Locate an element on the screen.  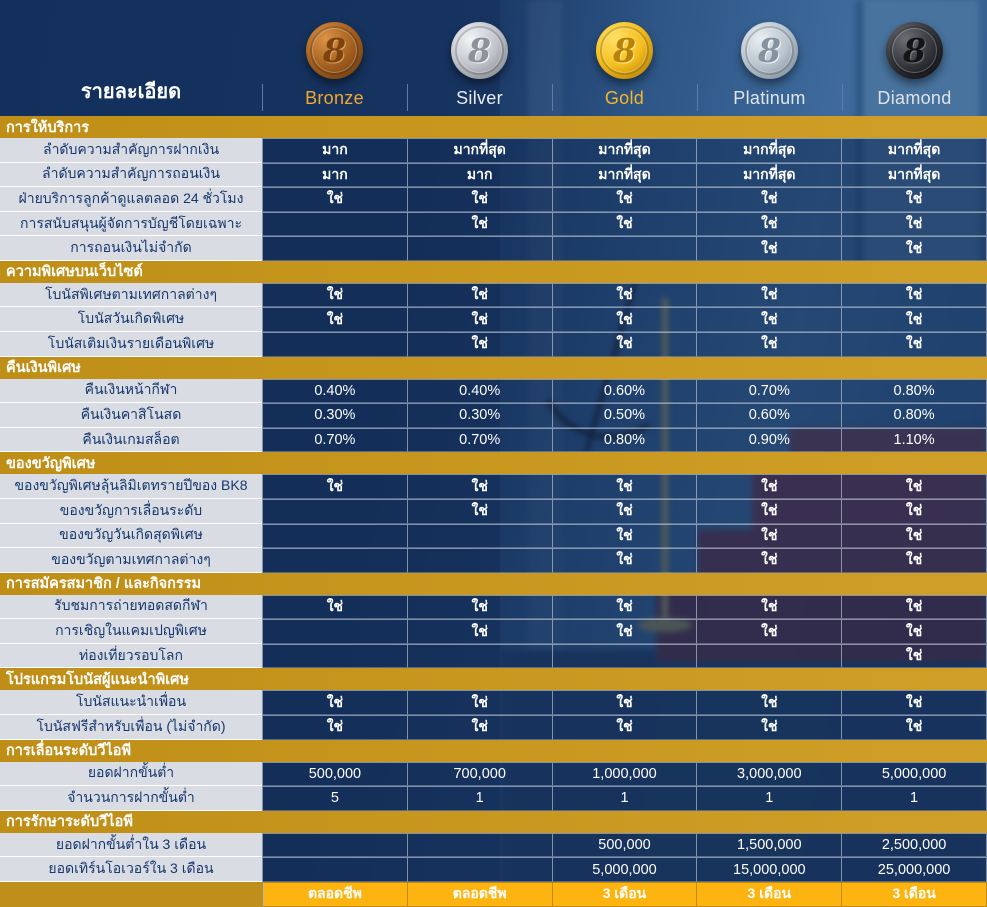
section-header: การรักษาระดับวีไอพี is located at coordinates (493, 821).